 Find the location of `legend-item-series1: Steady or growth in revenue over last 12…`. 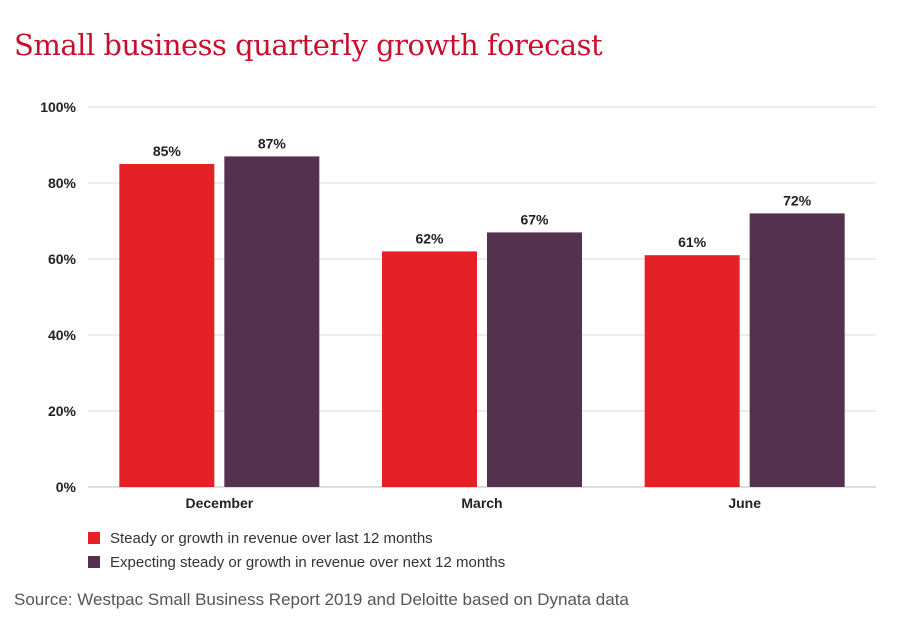

legend-item-series1: Steady or growth in revenue over last 12… is located at coordinates (296, 538).